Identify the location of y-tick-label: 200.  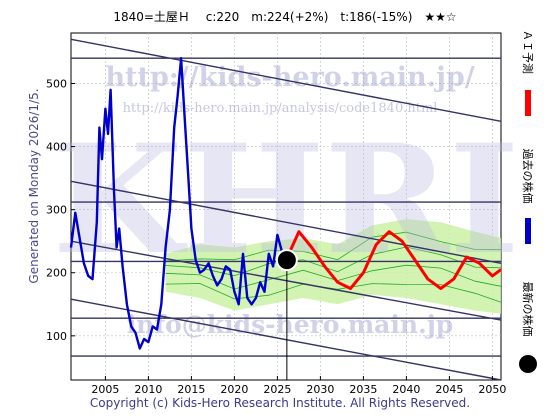
(56, 273).